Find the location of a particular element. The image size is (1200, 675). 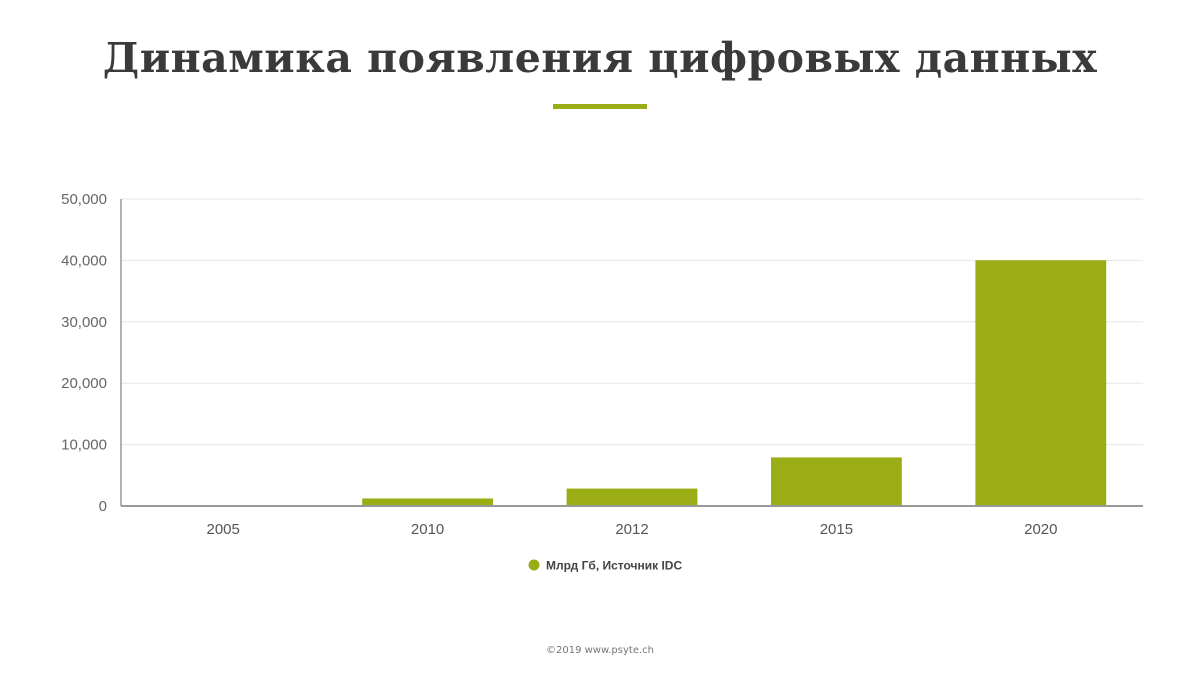

legend: Млрд Гб, Источник IDC is located at coordinates (605, 566).